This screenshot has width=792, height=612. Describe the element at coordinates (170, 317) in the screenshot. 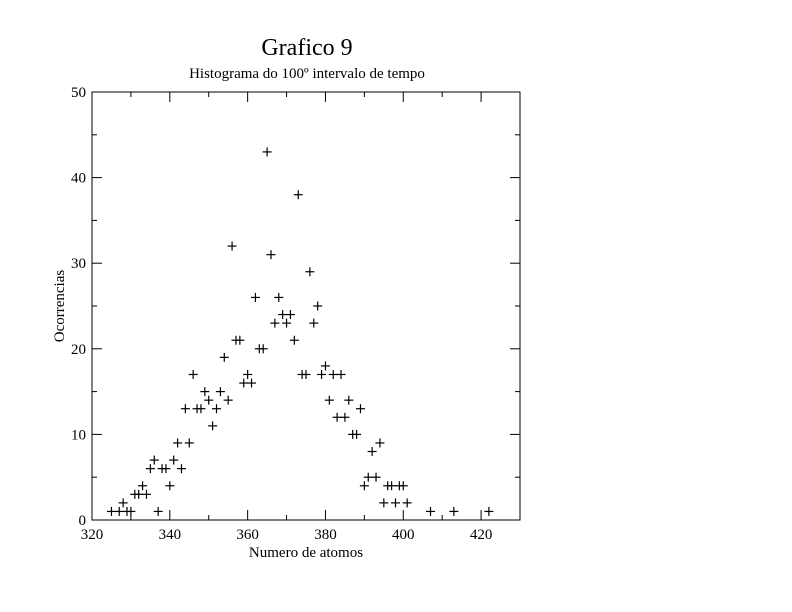

I see `x-tick: 340` at that location.